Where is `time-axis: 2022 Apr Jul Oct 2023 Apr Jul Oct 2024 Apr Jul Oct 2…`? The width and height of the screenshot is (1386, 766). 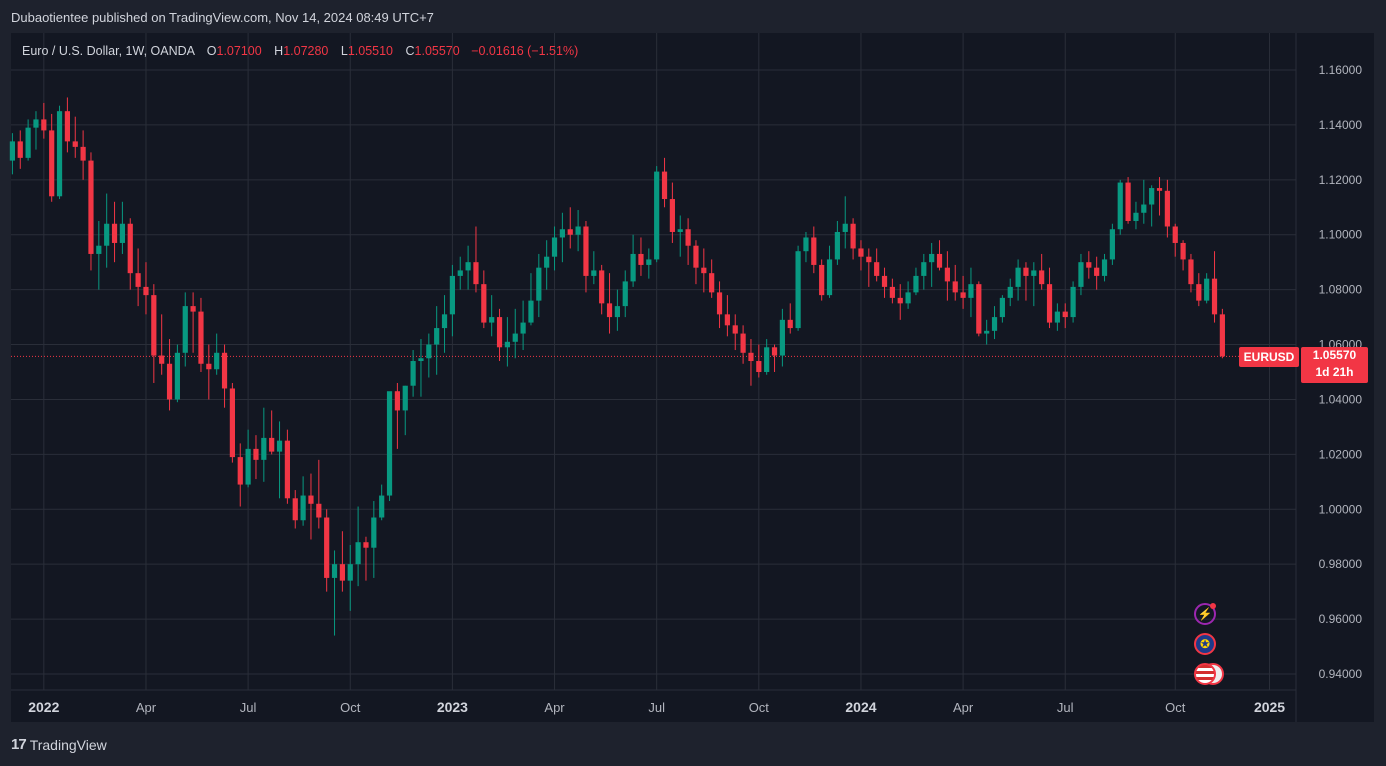
time-axis: 2022 Apr Jul Oct 2023 Apr Jul Oct 2024 Apr Jul Oct 2… is located at coordinates (656, 707).